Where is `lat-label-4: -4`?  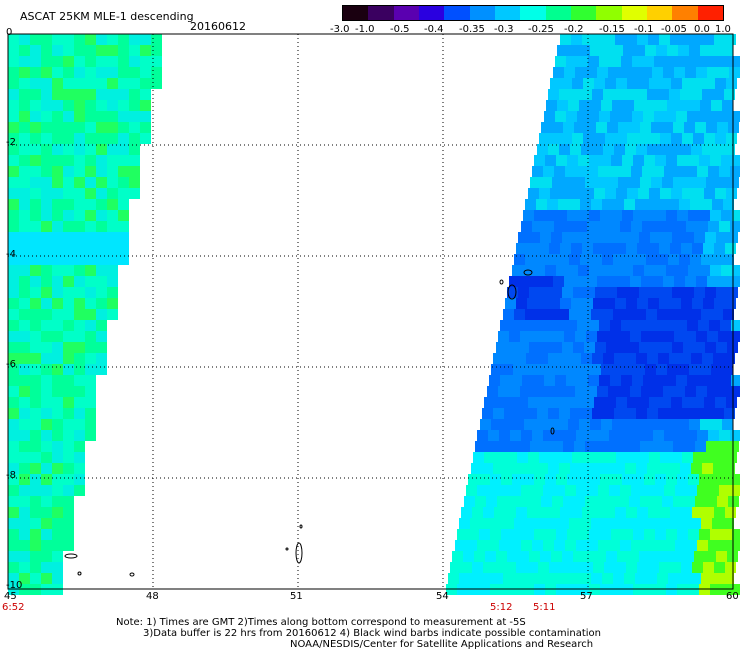
lat-label-4: -4 is located at coordinates (11, 254).